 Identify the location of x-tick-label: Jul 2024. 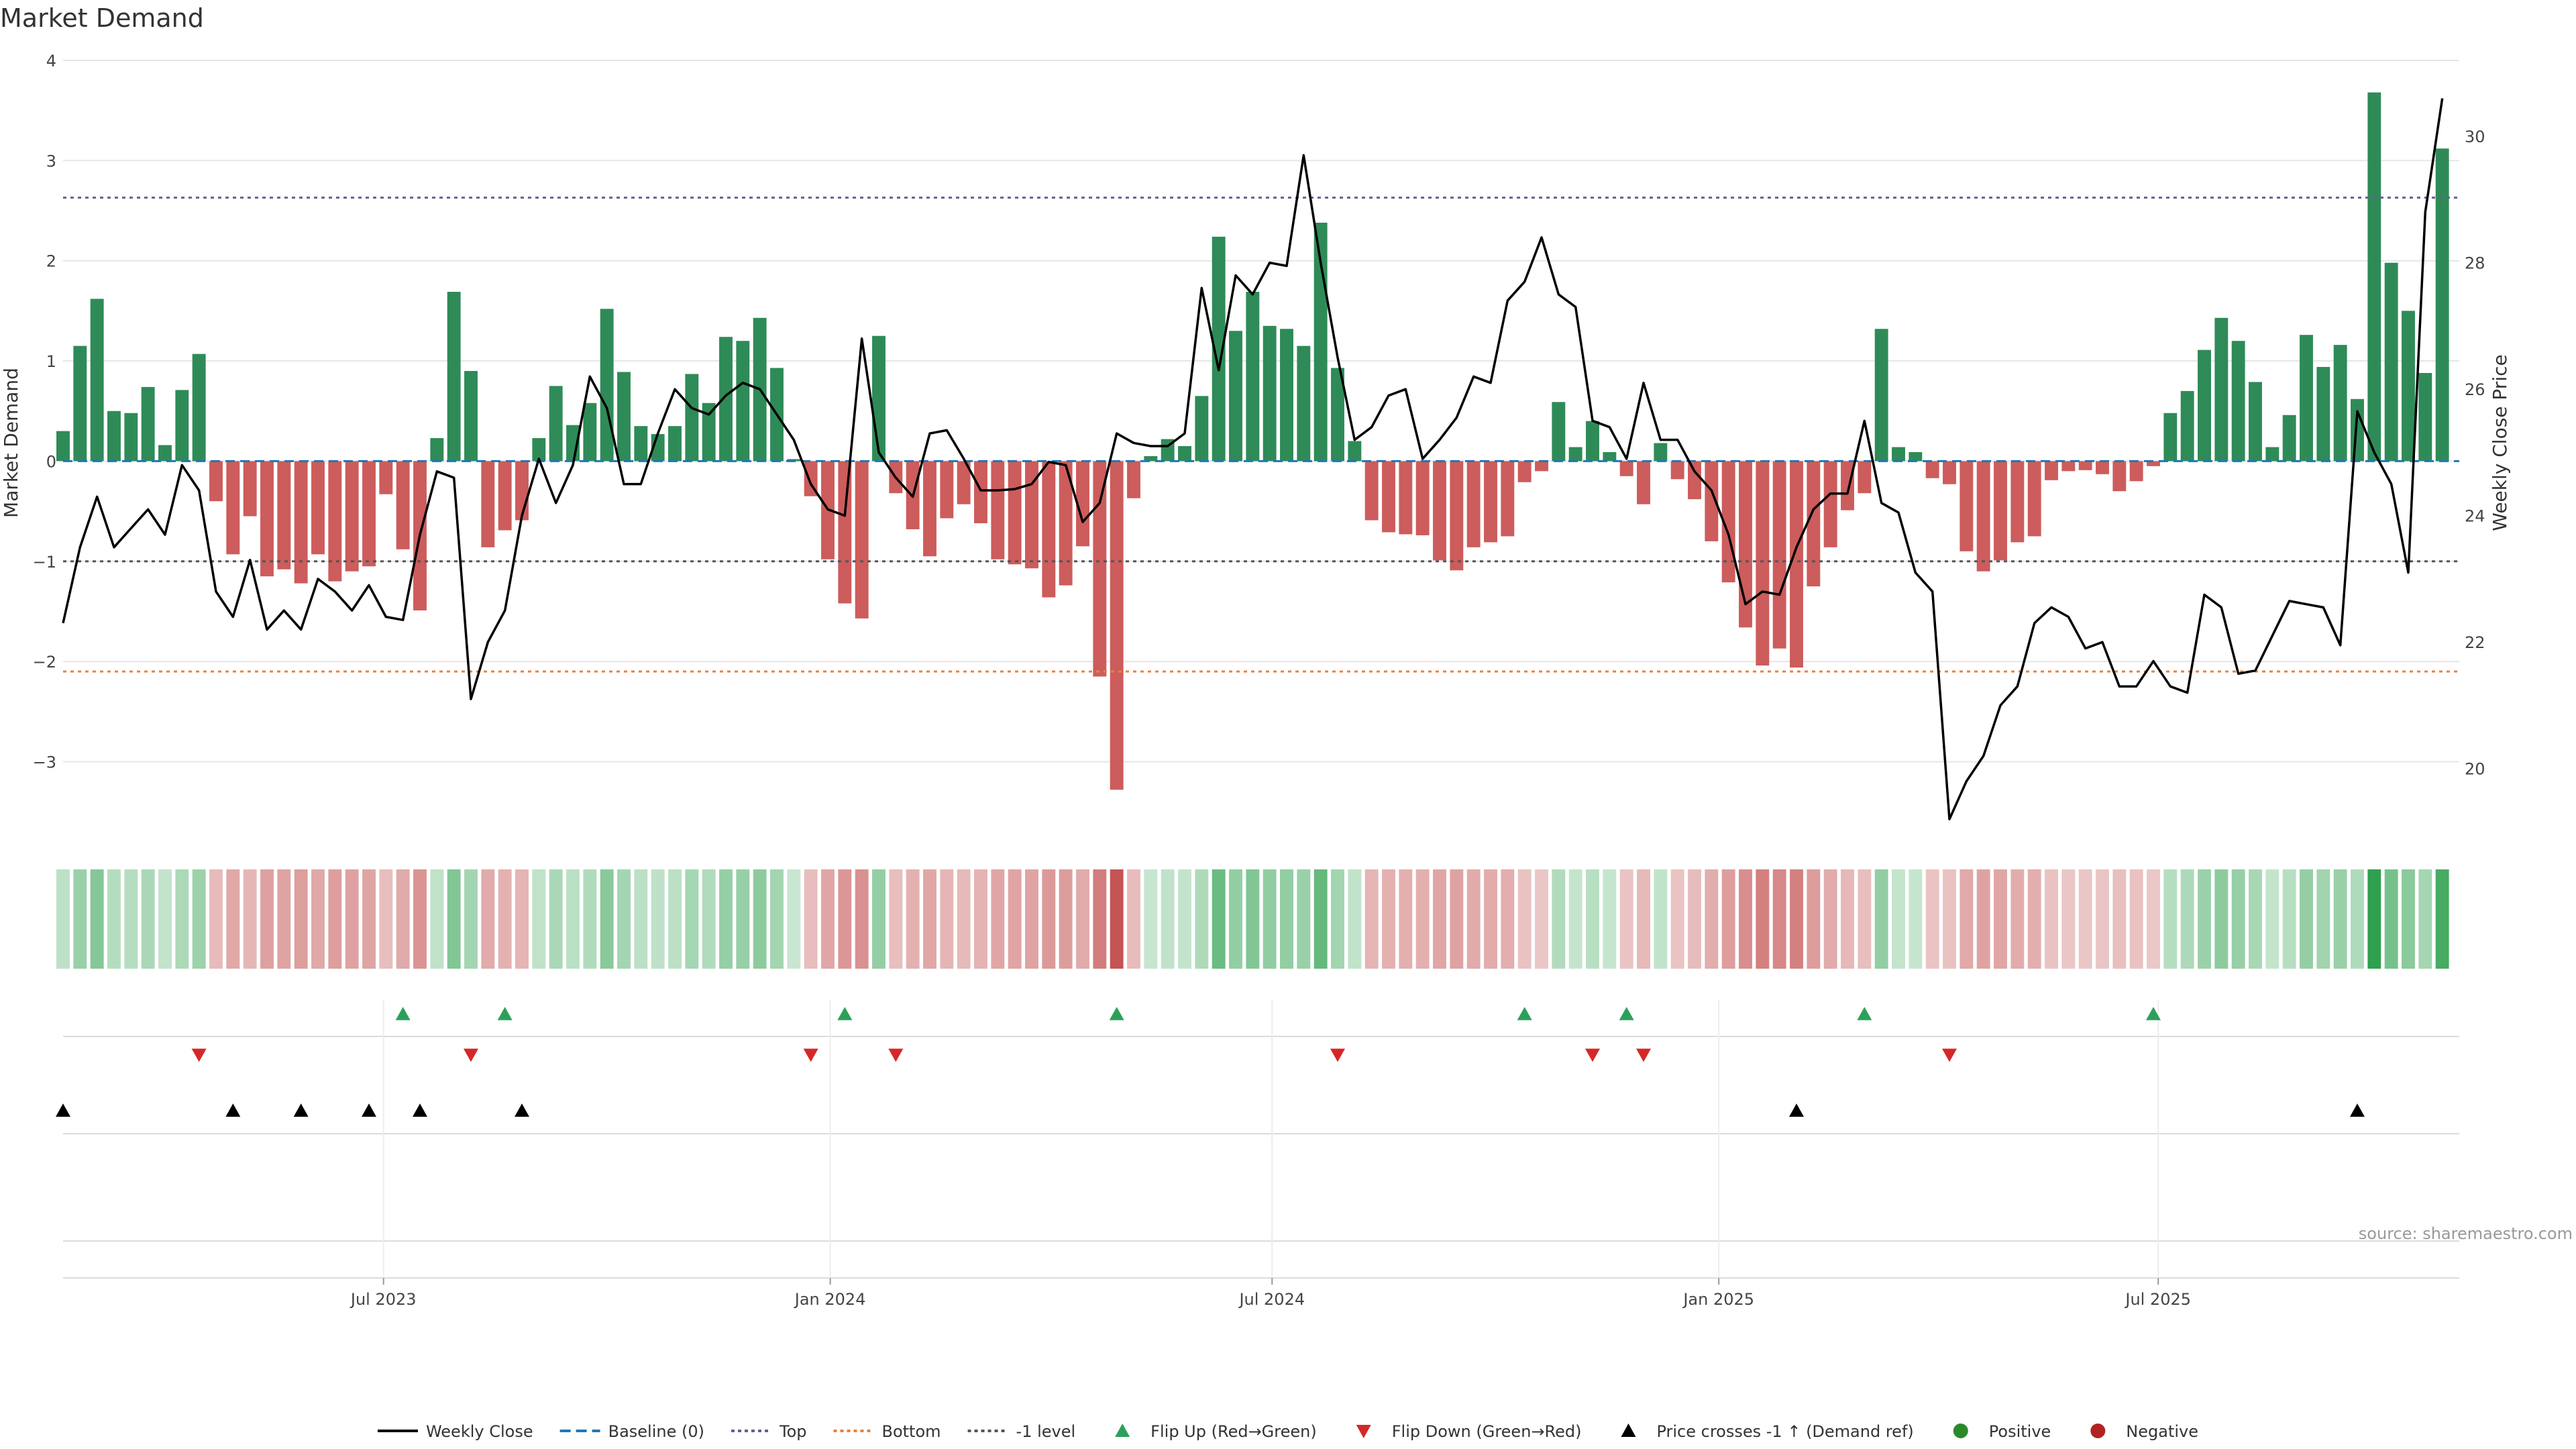
(1271, 1299).